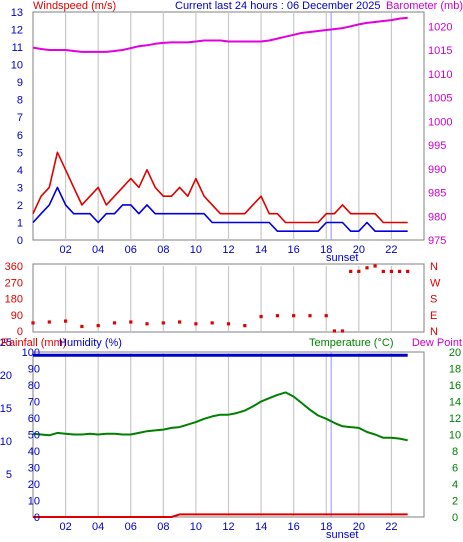  What do you see at coordinates (434, 267) in the screenshot?
I see `direction-compass-label: N` at bounding box center [434, 267].